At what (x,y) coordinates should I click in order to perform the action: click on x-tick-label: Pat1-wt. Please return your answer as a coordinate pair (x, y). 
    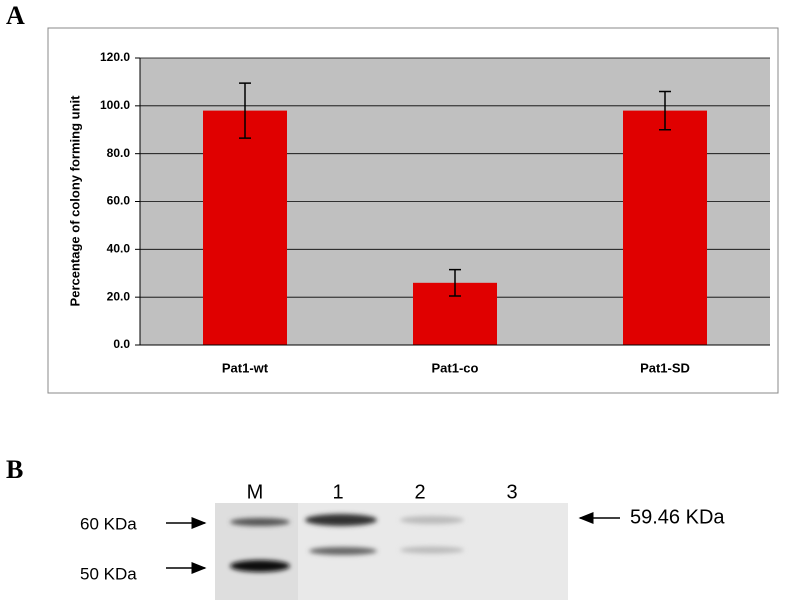
    Looking at the image, I should click on (245, 367).